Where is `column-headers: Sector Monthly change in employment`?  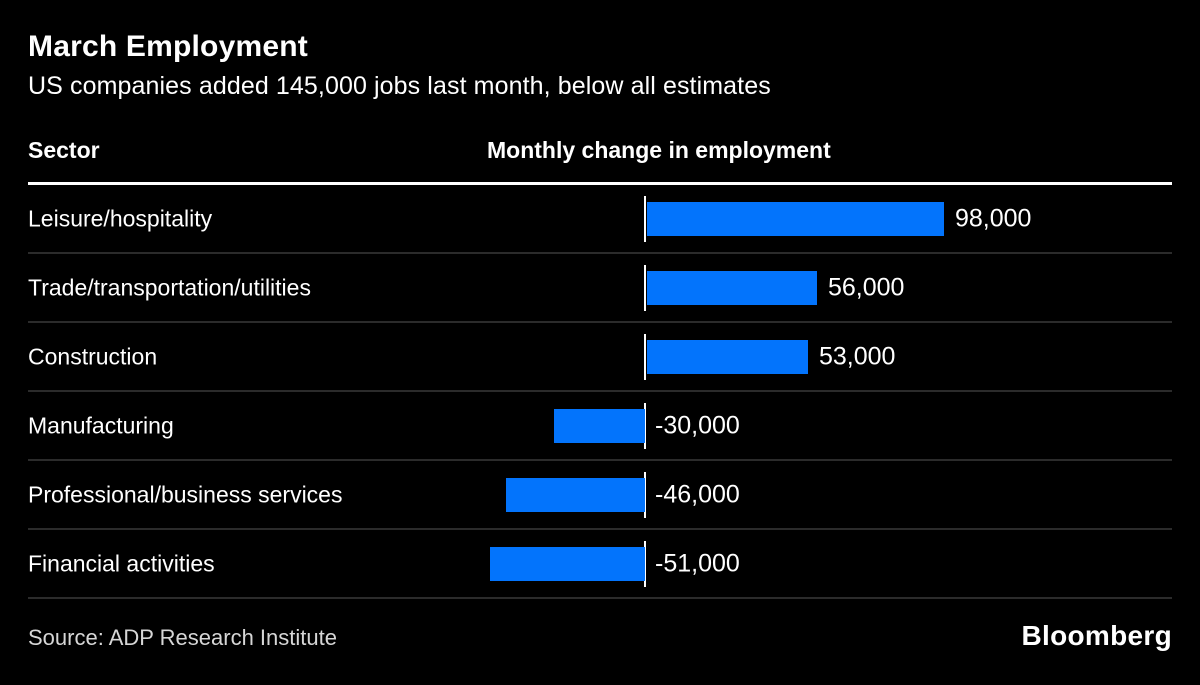
column-headers: Sector Monthly change in employment is located at coordinates (600, 151).